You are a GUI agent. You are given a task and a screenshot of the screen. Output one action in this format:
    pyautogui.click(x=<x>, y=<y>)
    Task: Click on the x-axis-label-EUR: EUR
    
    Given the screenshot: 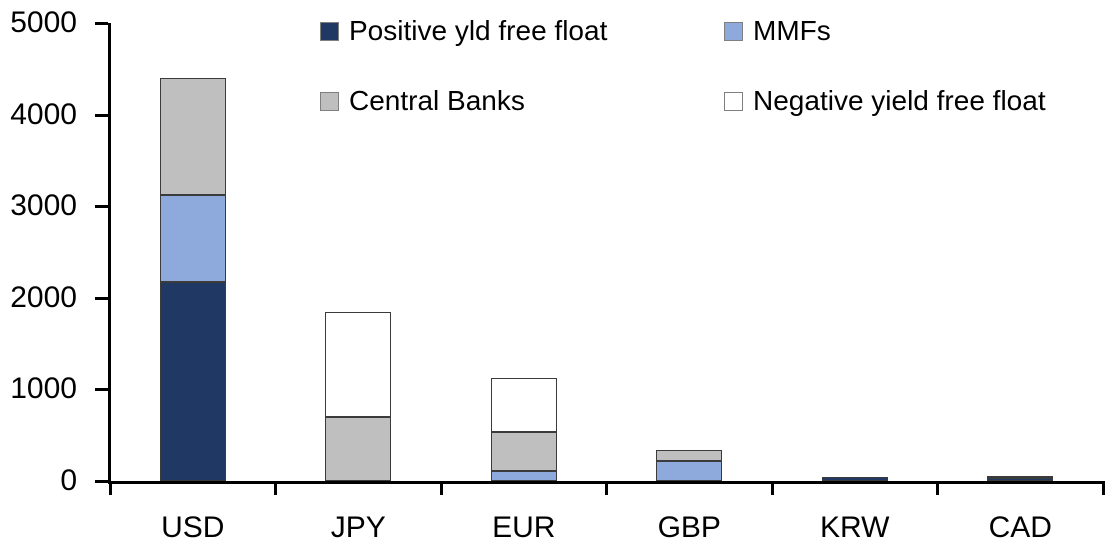 What is the action you would take?
    pyautogui.click(x=524, y=527)
    